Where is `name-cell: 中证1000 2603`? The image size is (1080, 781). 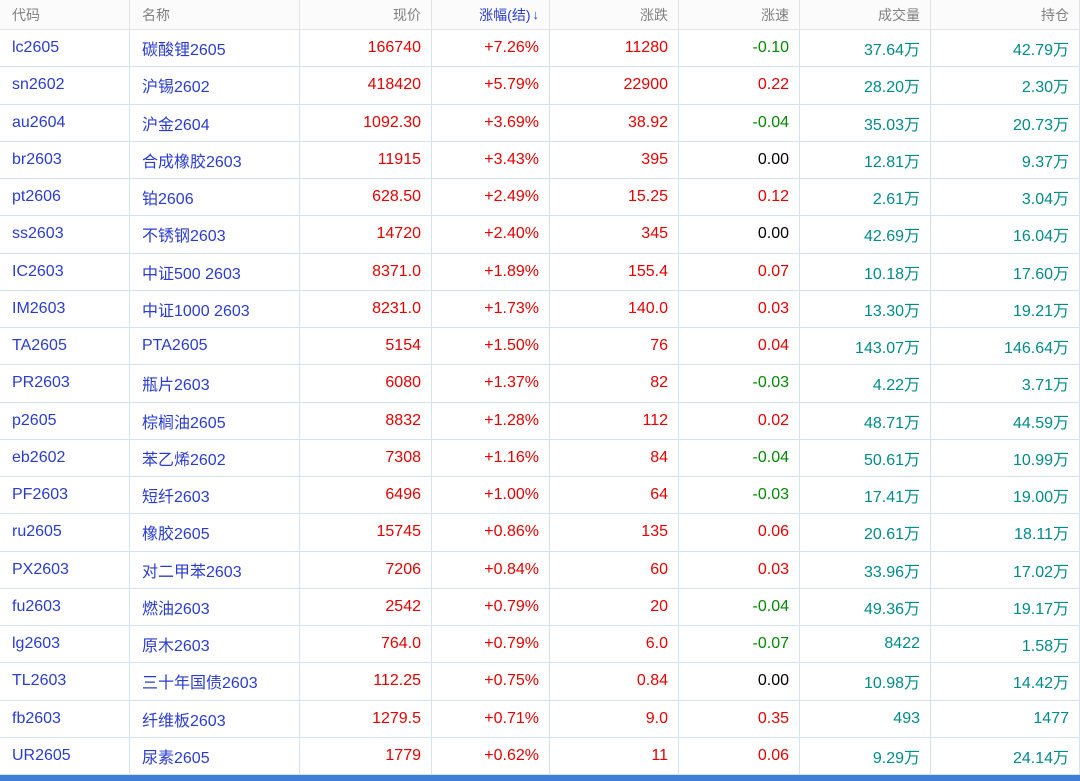
name-cell: 中证1000 2603 is located at coordinates (215, 309).